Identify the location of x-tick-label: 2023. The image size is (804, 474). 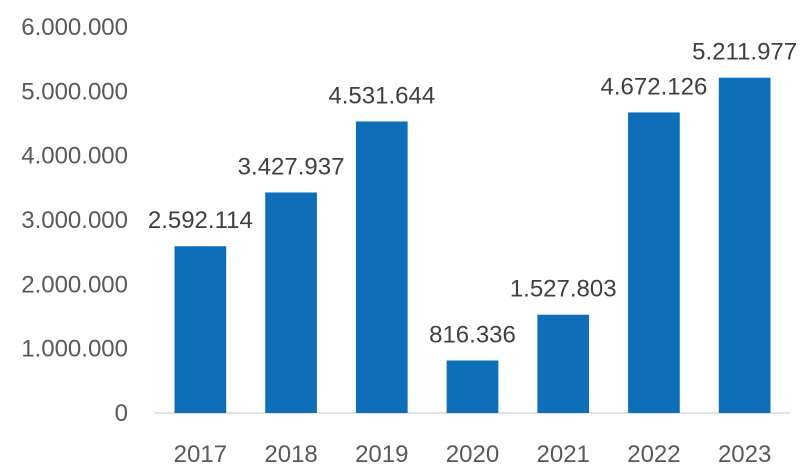
(744, 454).